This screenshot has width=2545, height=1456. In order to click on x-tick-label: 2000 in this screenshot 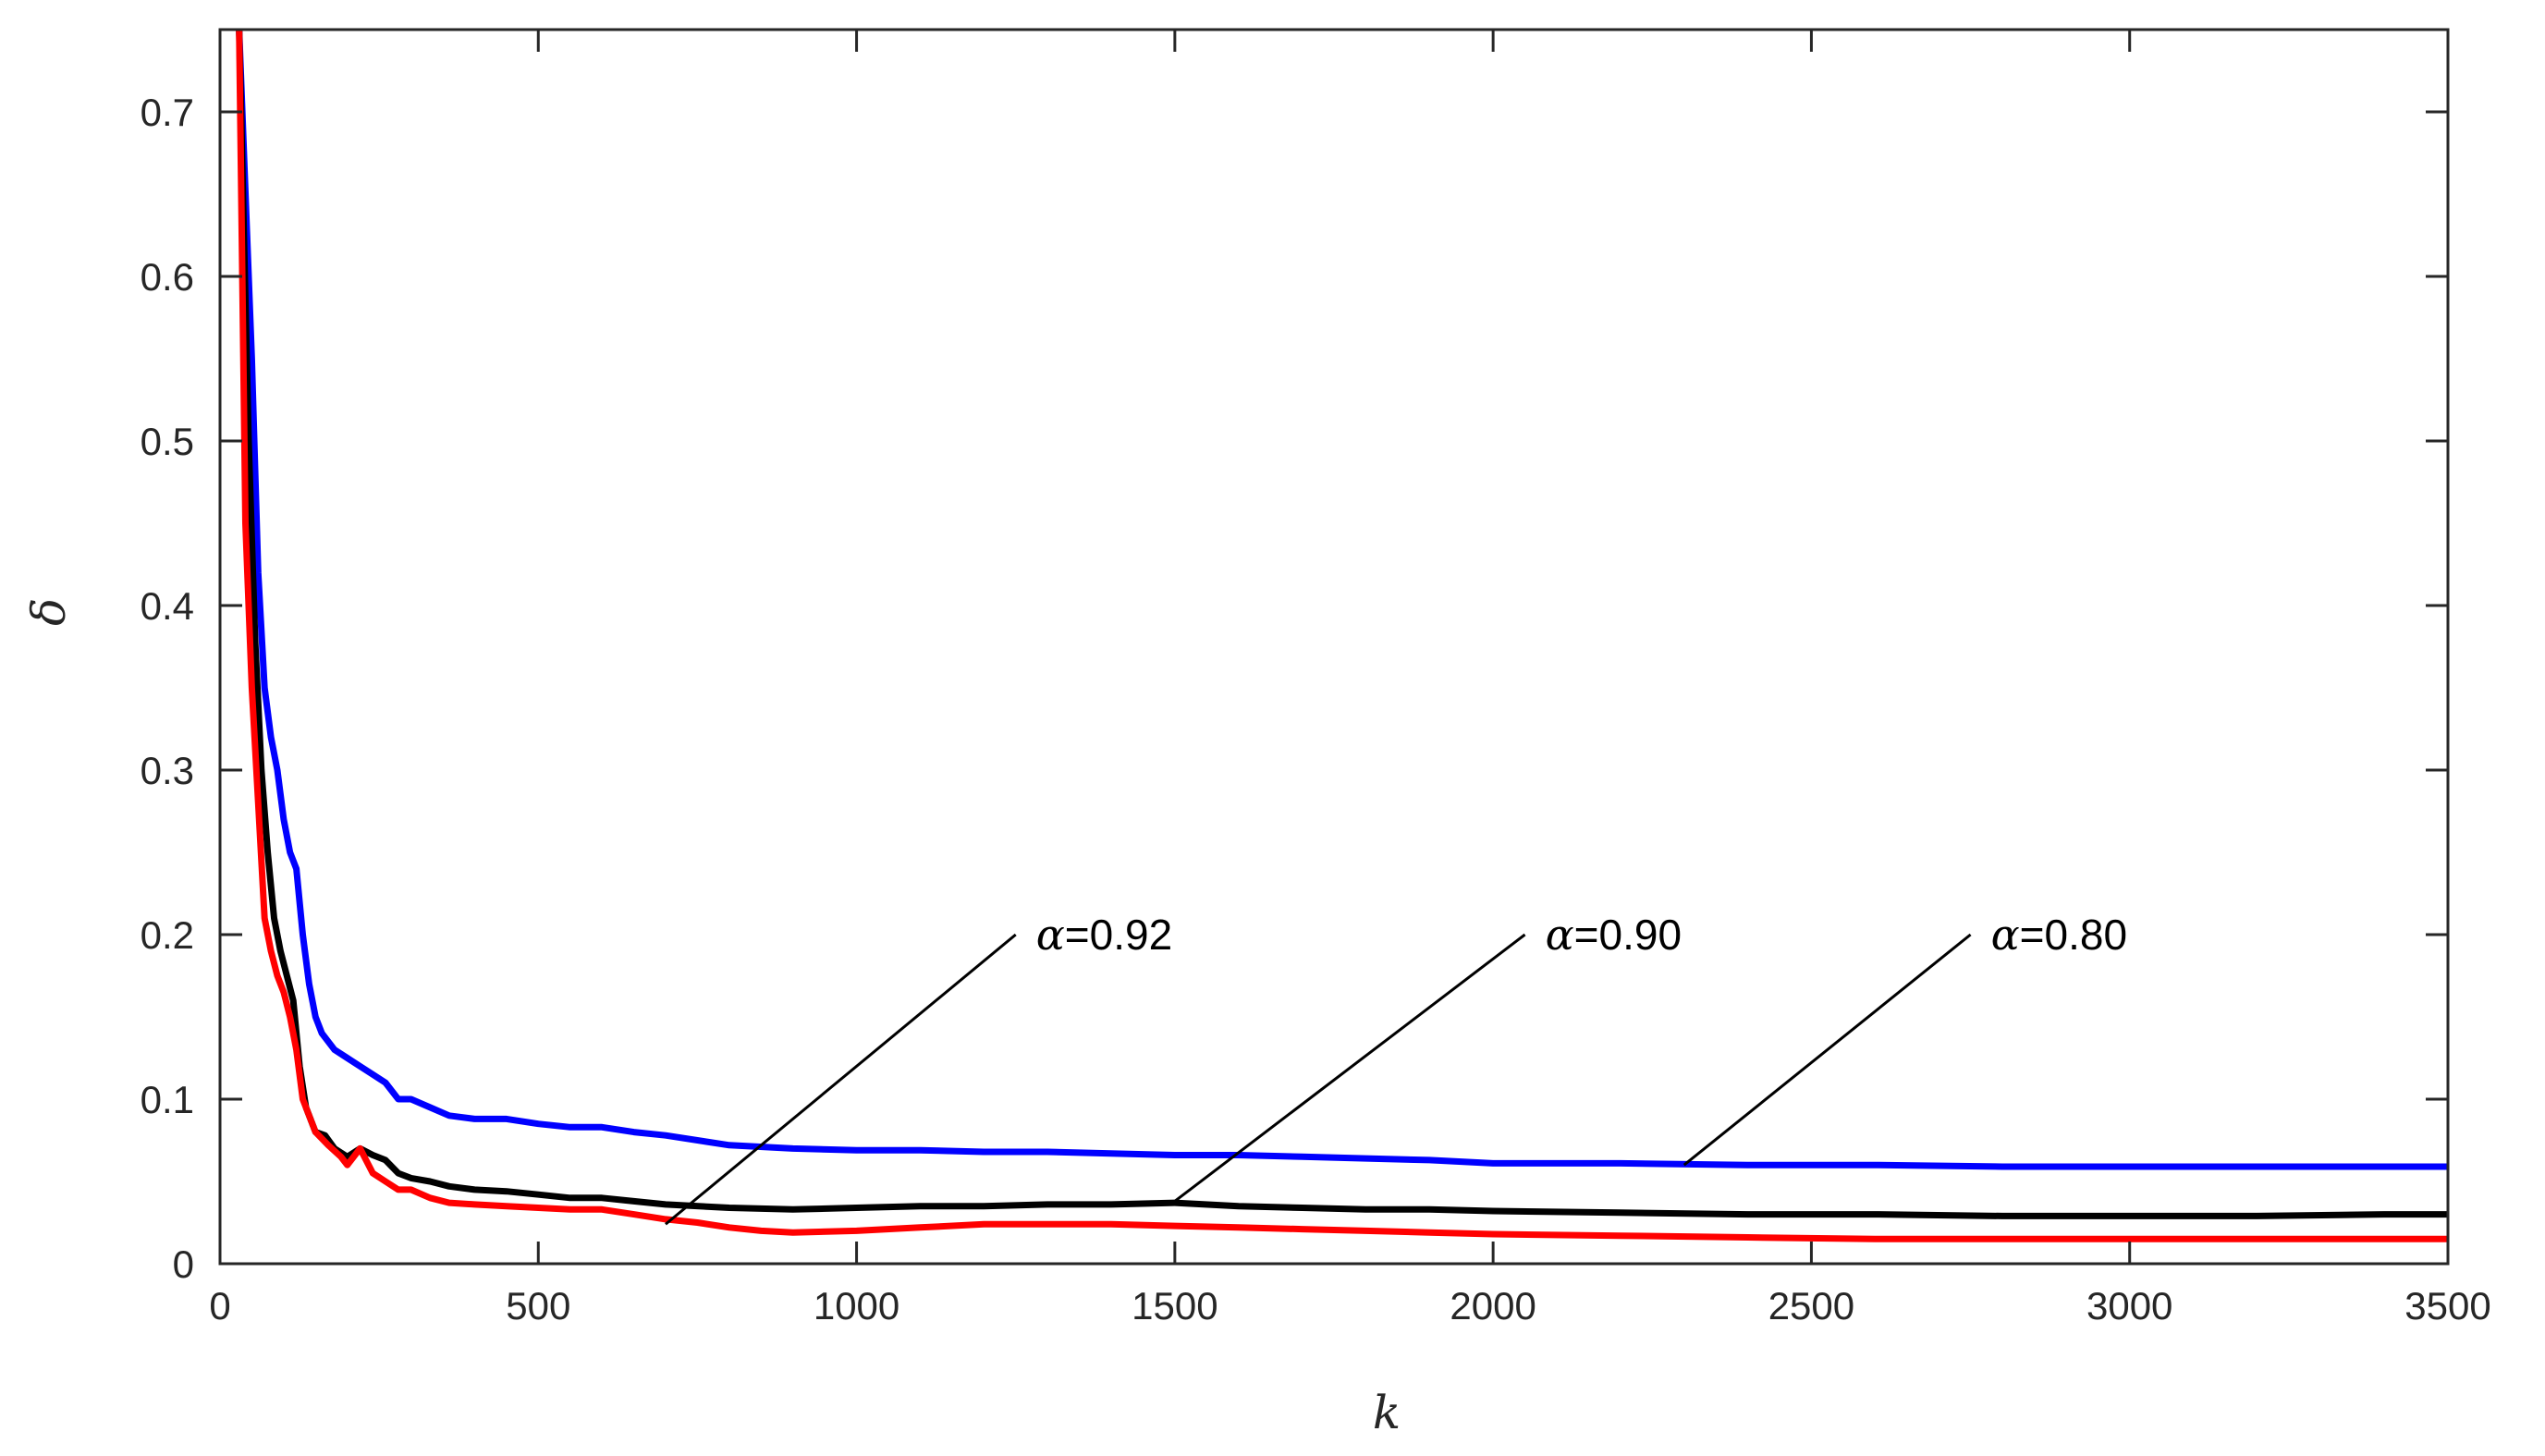, I will do `click(1493, 1306)`.